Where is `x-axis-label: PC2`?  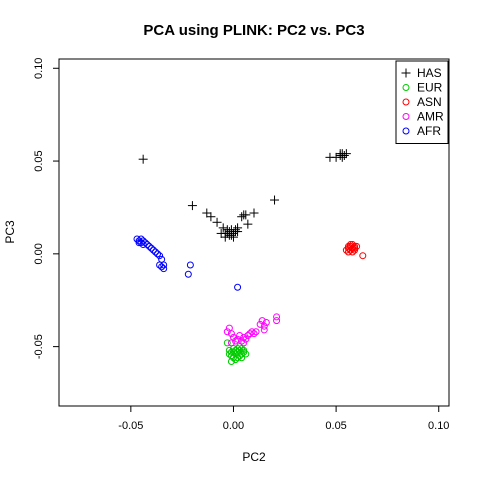
x-axis-label: PC2 is located at coordinates (254, 457).